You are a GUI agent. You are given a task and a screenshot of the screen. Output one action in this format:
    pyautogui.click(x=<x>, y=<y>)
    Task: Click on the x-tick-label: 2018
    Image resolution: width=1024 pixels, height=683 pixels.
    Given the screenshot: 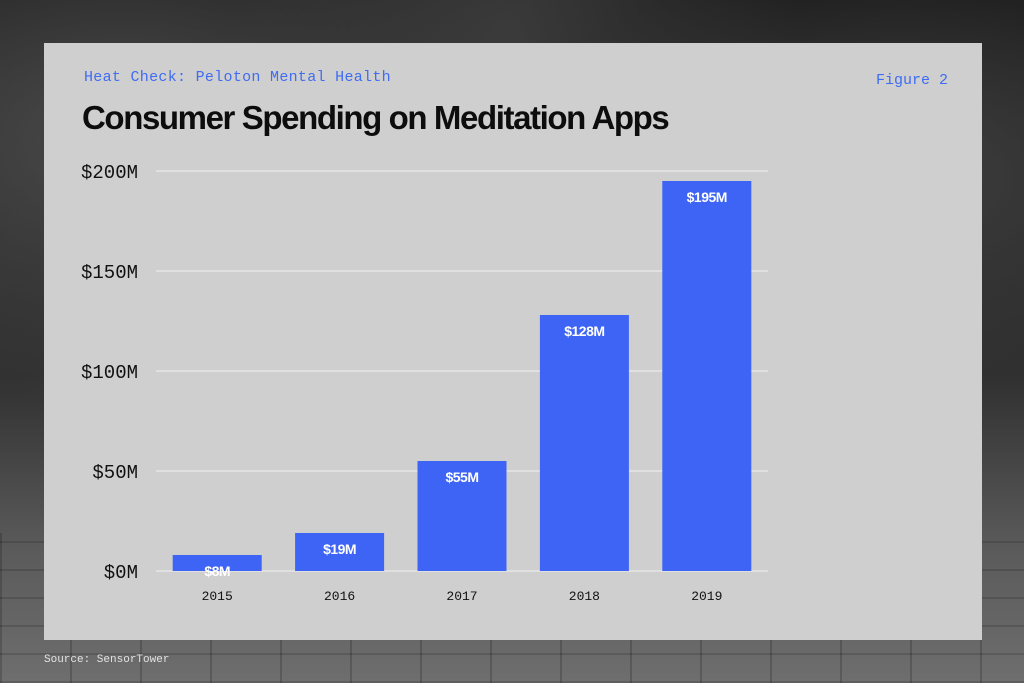 What is the action you would take?
    pyautogui.click(x=584, y=596)
    